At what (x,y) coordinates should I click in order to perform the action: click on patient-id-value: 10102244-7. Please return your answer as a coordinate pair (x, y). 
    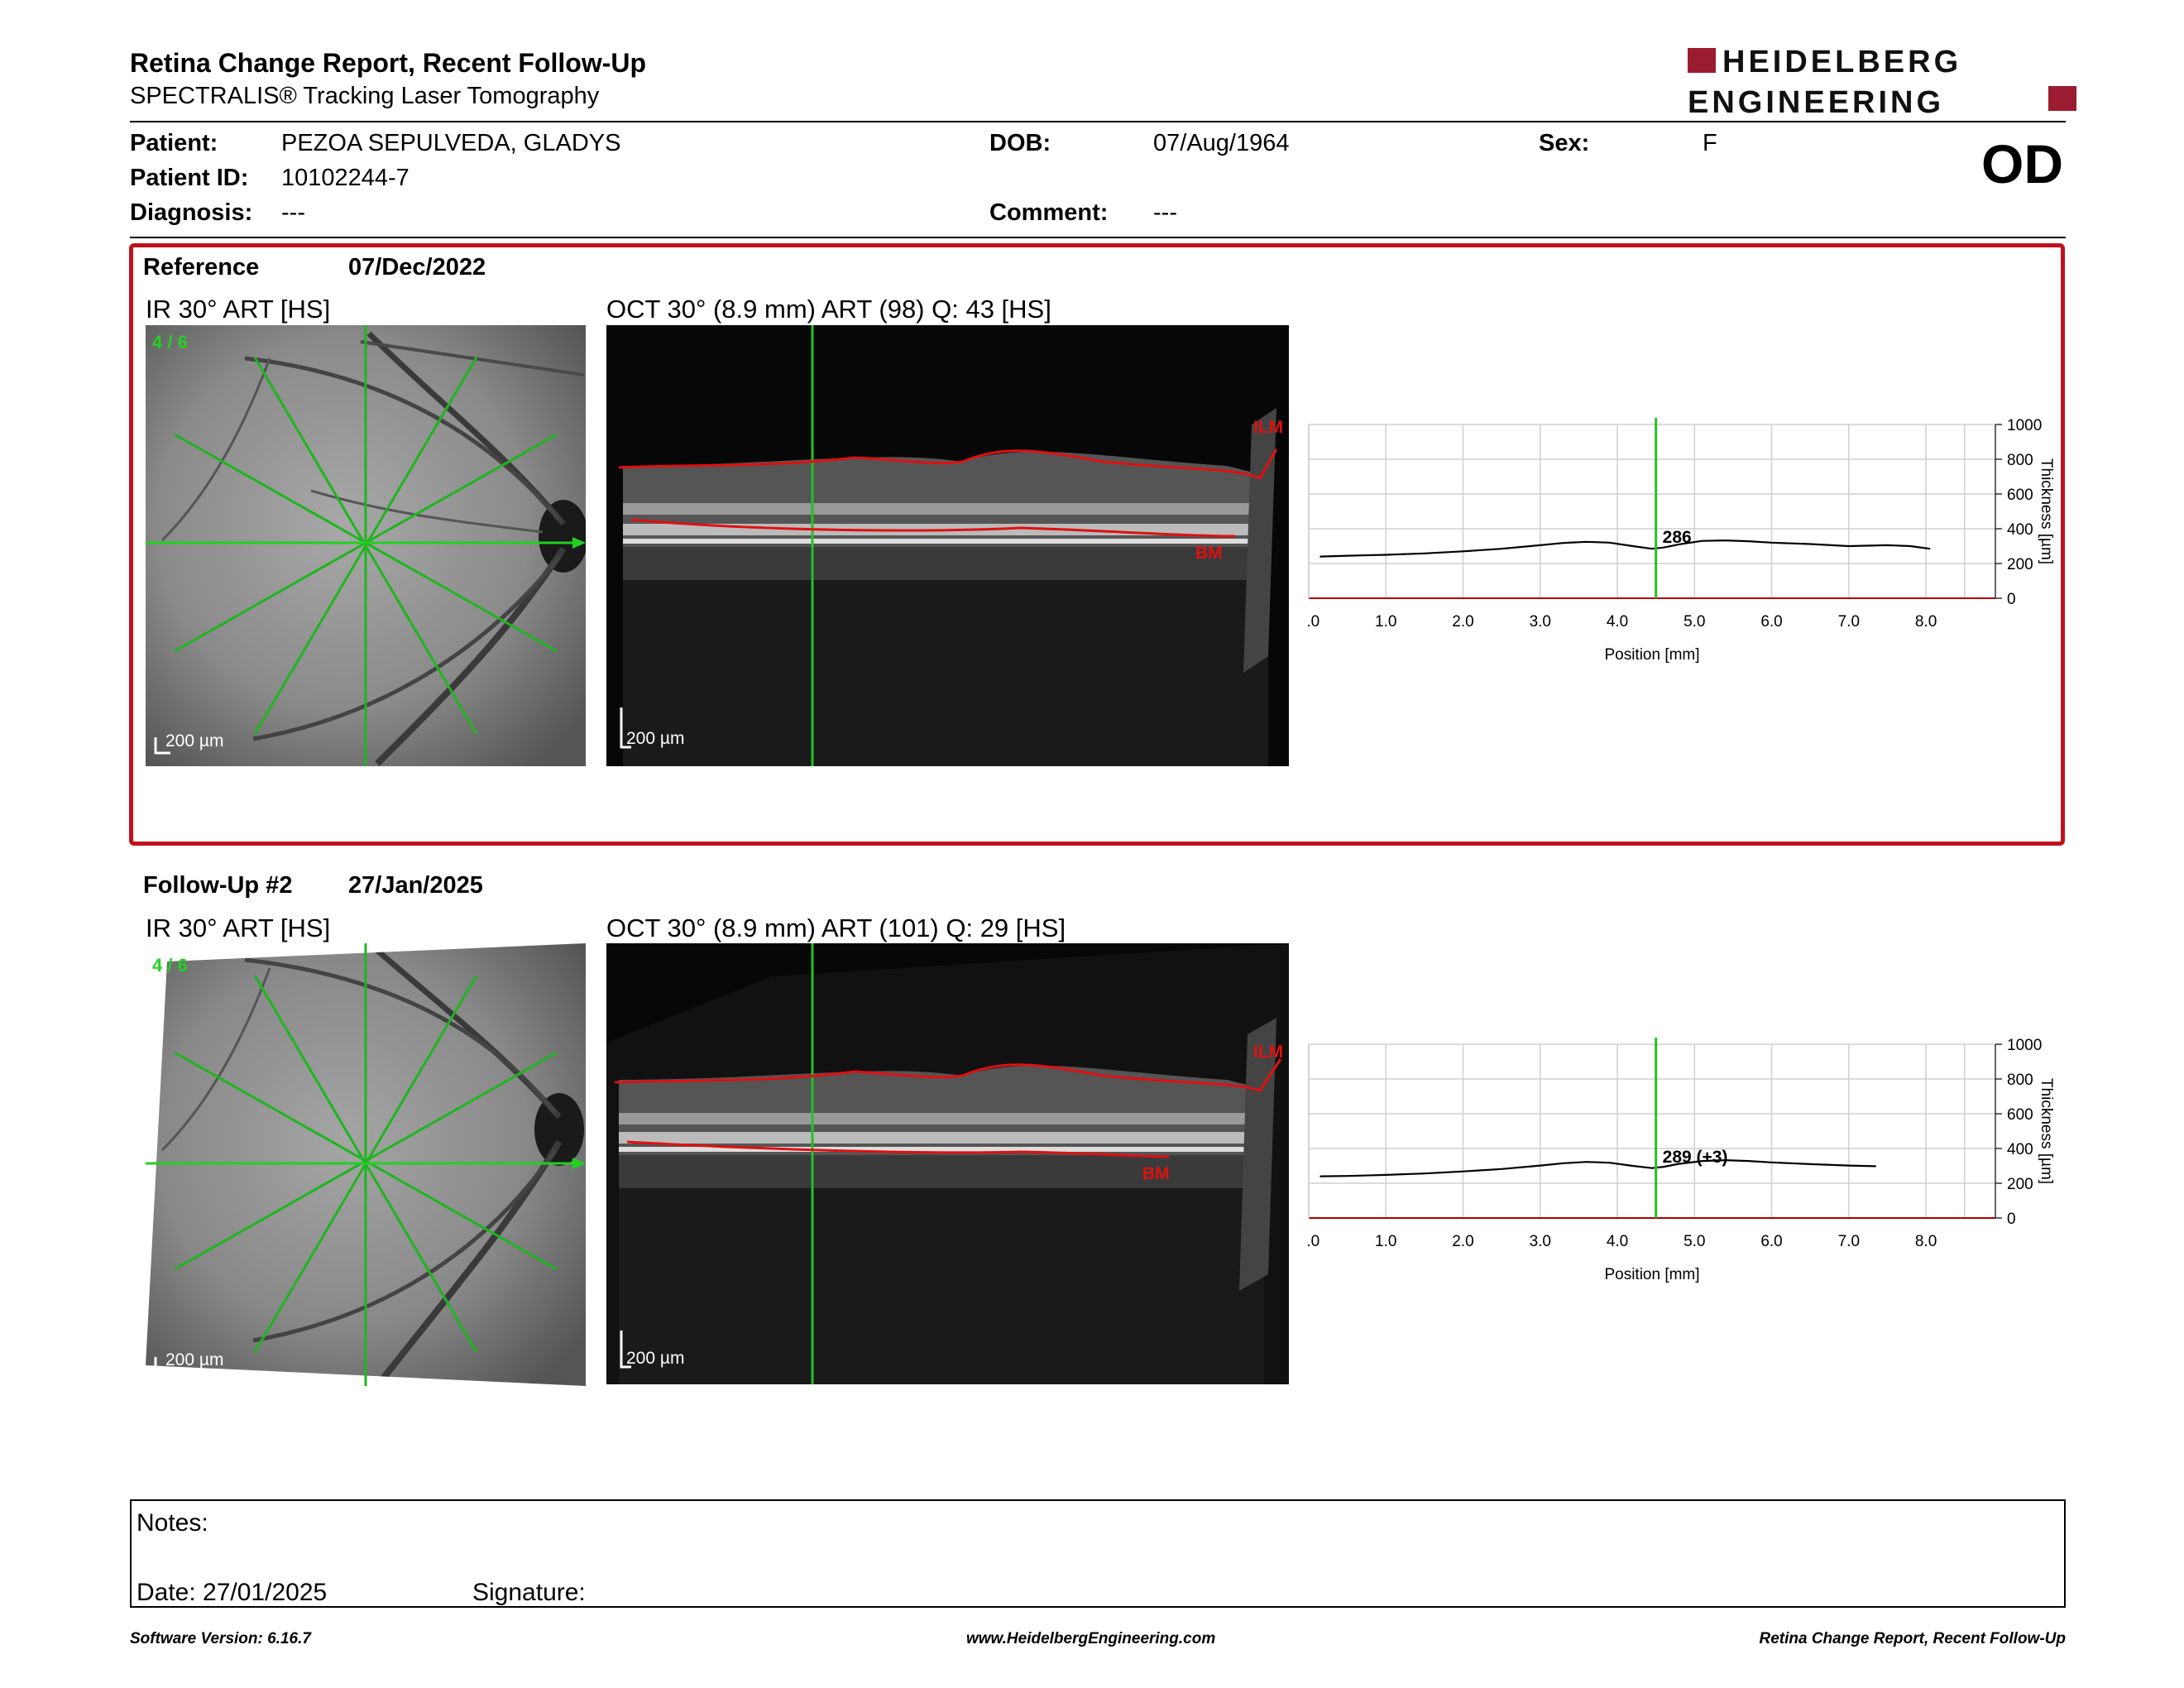
    Looking at the image, I should click on (345, 178).